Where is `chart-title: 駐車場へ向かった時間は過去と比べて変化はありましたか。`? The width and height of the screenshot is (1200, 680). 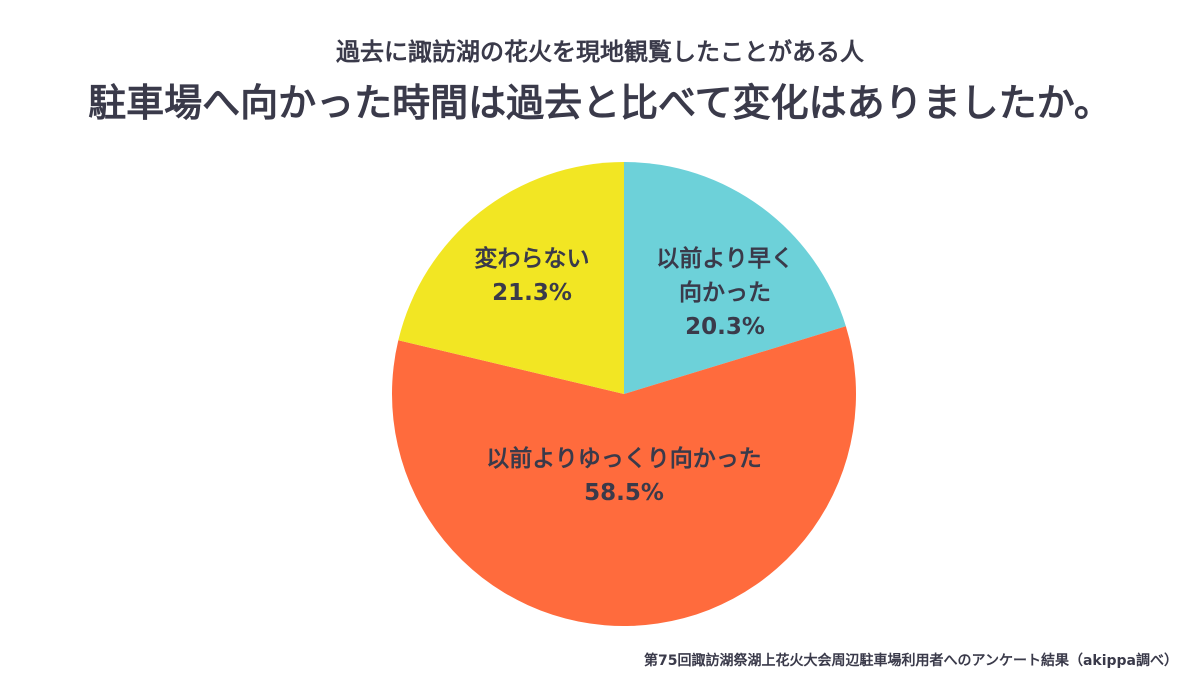
chart-title: 駐車場へ向かった時間は過去と比べて変化はありましたか。 is located at coordinates (600, 103).